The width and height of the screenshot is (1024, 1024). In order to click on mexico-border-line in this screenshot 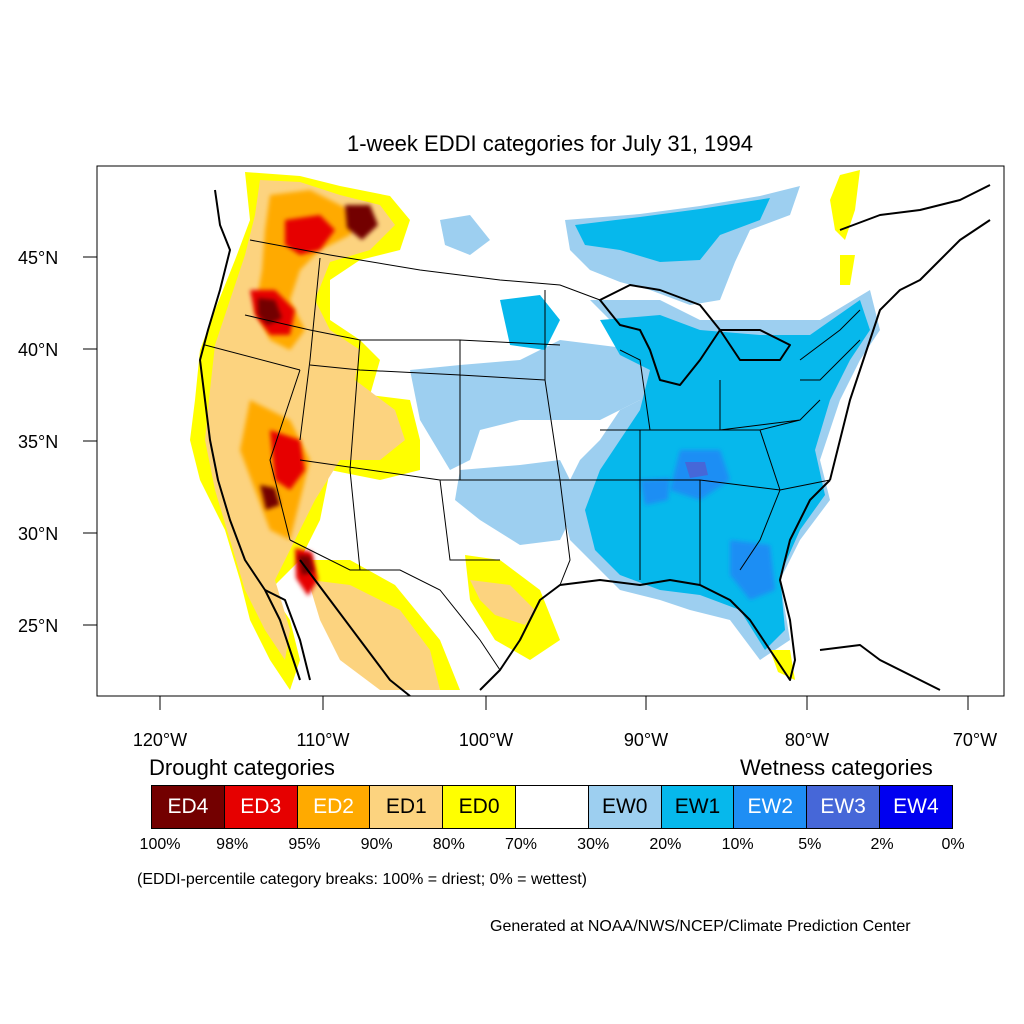, I will do `click(395, 605)`.